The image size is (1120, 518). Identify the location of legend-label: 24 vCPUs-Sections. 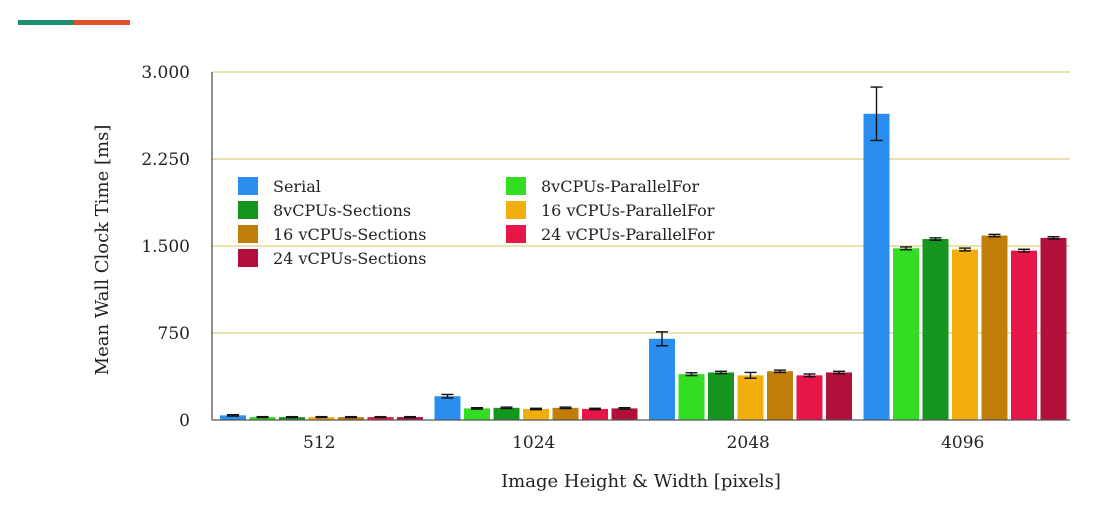
(349, 258).